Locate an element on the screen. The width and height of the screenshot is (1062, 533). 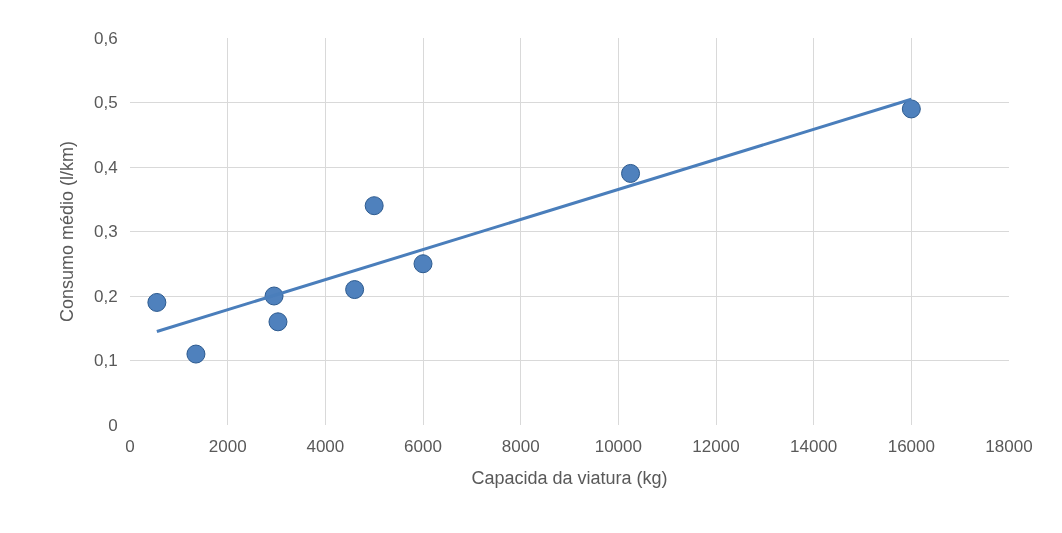
x-tick-label: 2000 is located at coordinates (227, 447).